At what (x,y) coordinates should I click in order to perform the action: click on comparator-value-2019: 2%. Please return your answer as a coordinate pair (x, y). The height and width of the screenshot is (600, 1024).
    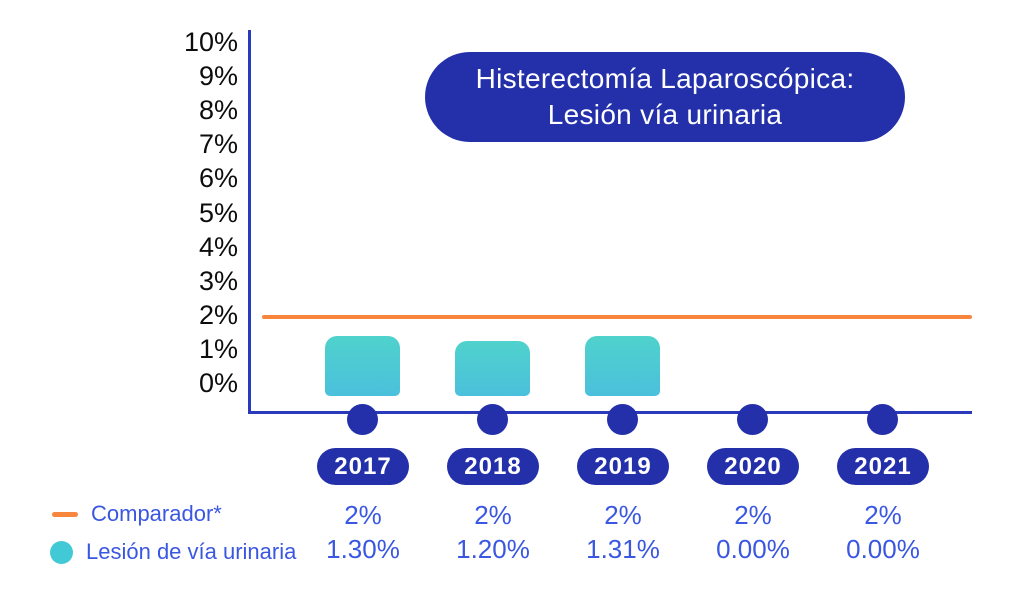
    Looking at the image, I should click on (623, 515).